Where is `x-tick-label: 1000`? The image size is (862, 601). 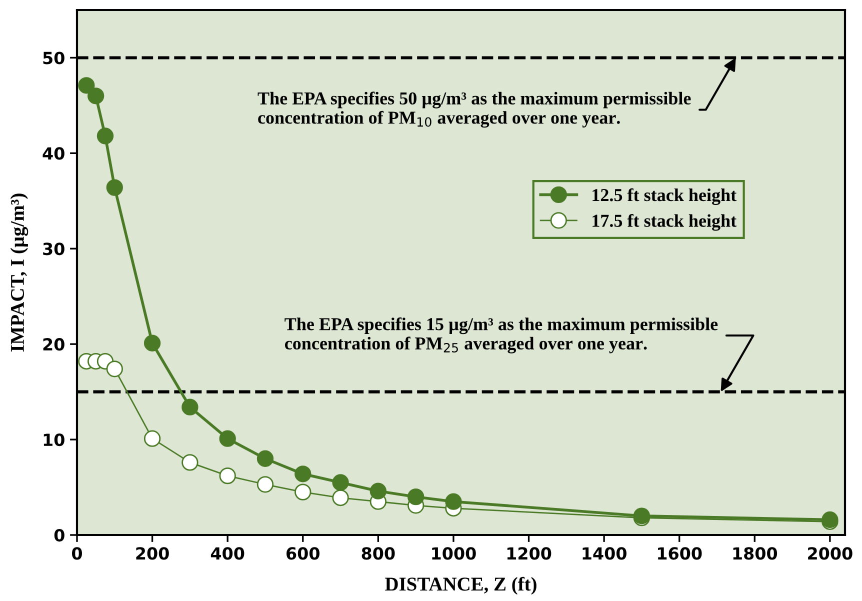 x-tick-label: 1000 is located at coordinates (454, 553).